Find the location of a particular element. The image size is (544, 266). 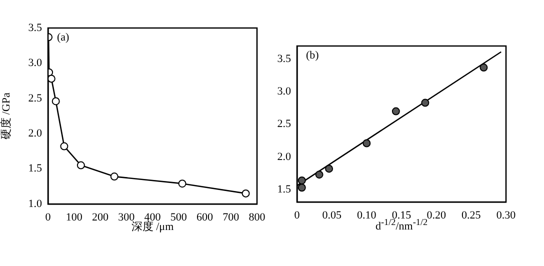

y-tick-label: 1.0 is located at coordinates (35, 204).